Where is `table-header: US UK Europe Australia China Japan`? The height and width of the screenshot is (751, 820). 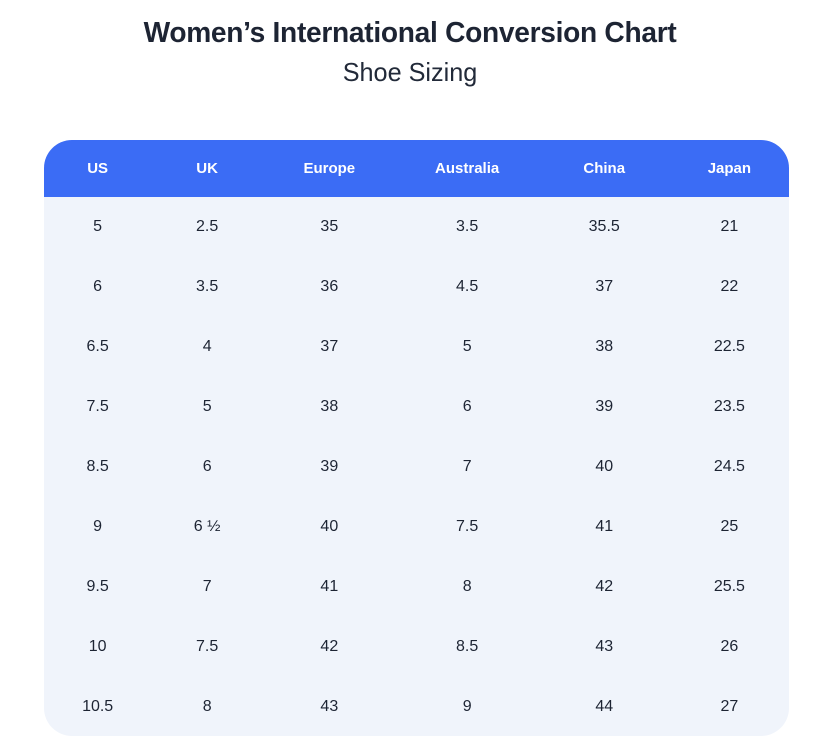
table-header: US UK Europe Australia China Japan is located at coordinates (416, 168).